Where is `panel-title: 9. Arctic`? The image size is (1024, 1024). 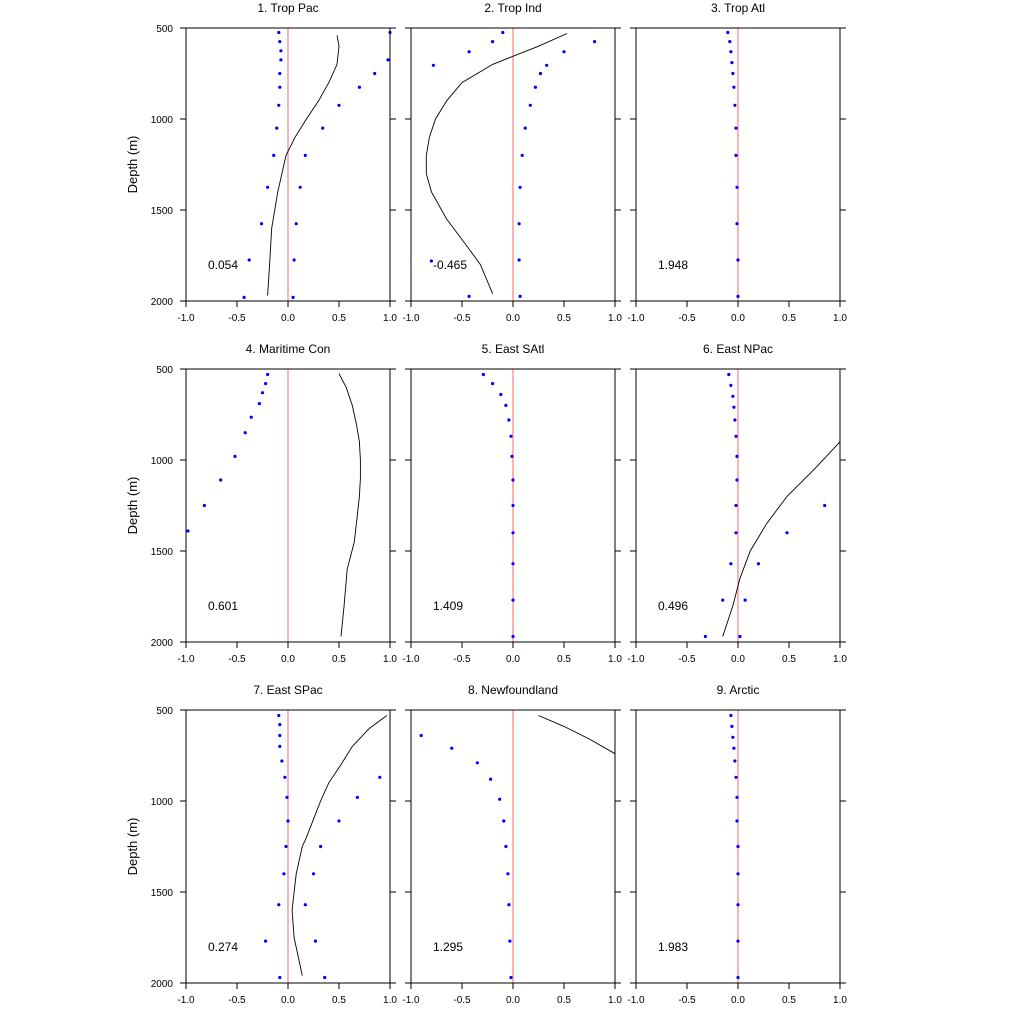
panel-title: 9. Arctic is located at coordinates (738, 690).